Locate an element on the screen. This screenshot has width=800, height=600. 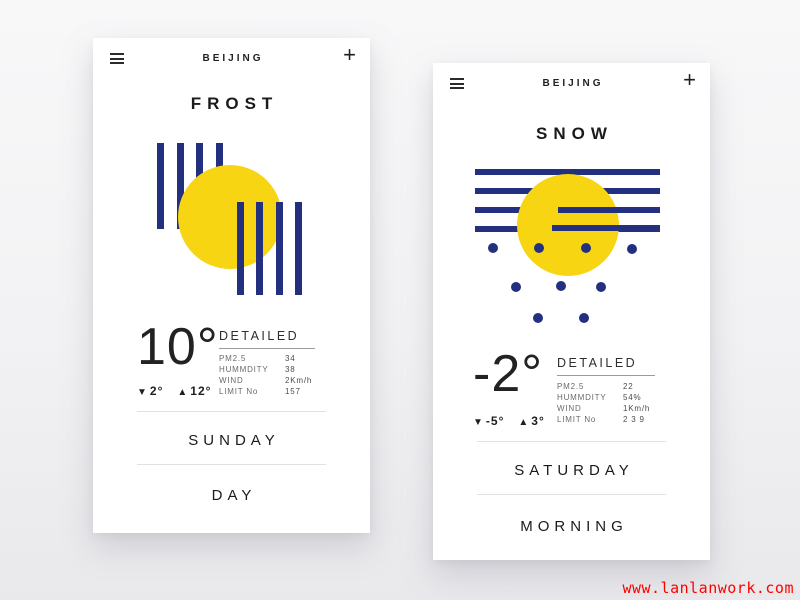
temp-range: ▼ -5° ▲ 3° is located at coordinates (509, 421).